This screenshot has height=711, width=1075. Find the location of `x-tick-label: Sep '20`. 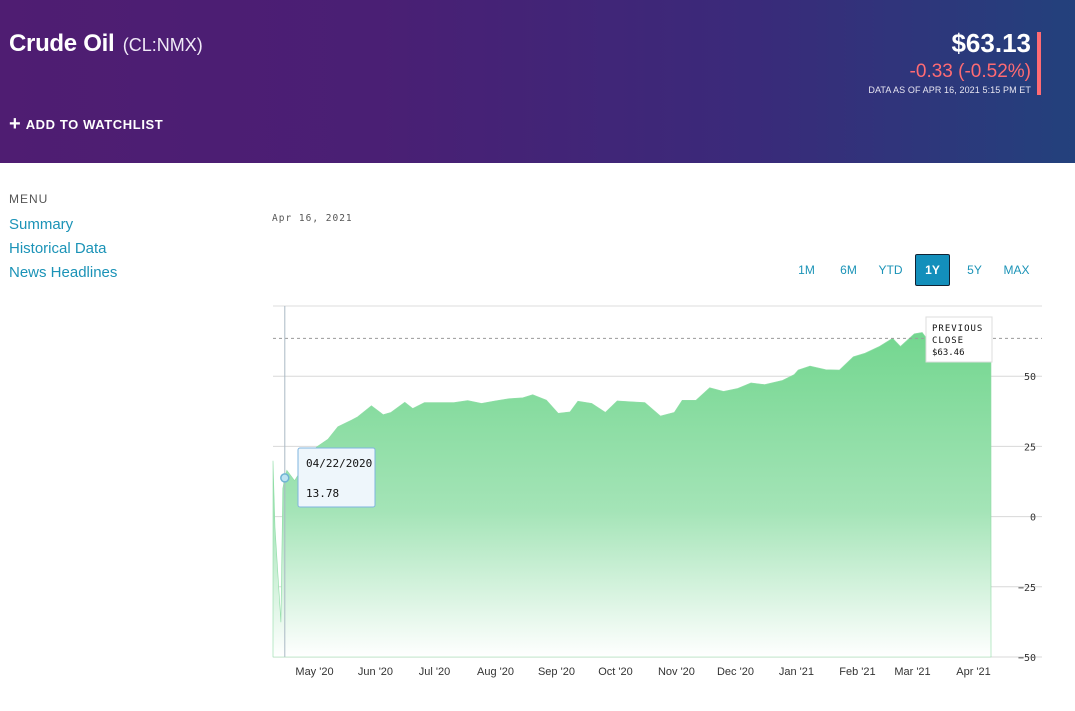

x-tick-label: Sep '20 is located at coordinates (556, 672).